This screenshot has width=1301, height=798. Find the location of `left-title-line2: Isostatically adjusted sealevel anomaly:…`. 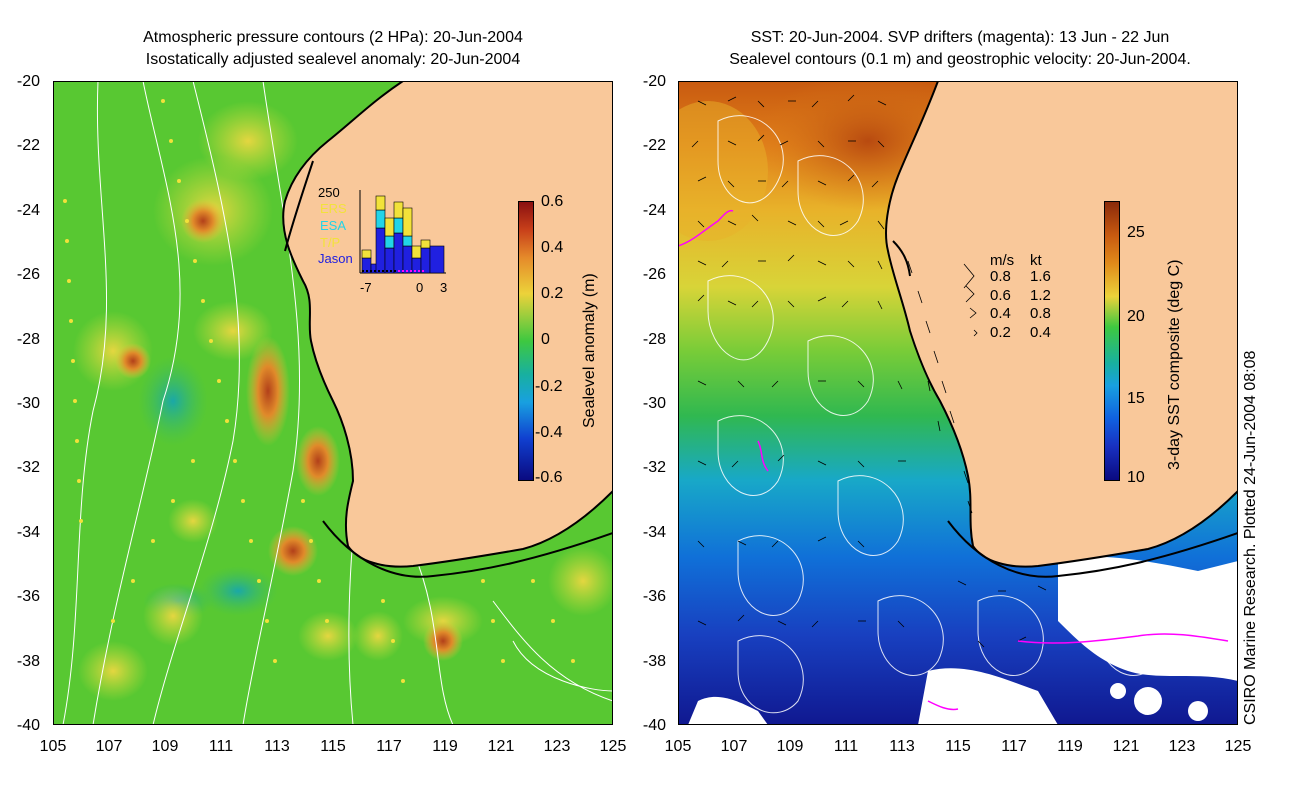

left-title-line2: Isostatically adjusted sealevel anomaly:… is located at coordinates (333, 59).